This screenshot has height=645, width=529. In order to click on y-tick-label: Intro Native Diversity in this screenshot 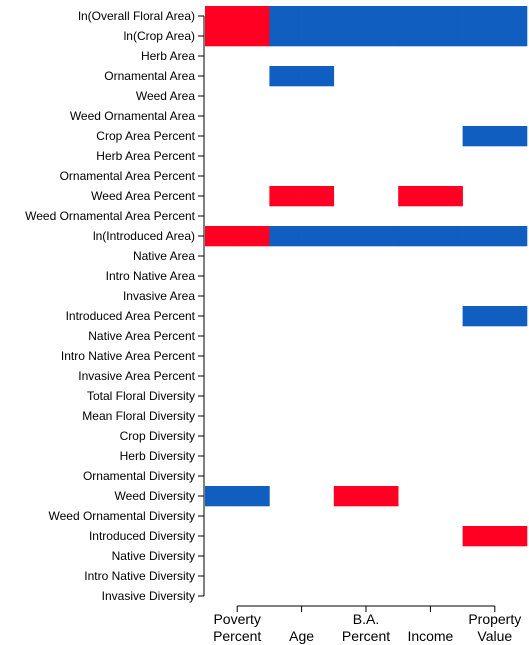, I will do `click(139, 576)`.